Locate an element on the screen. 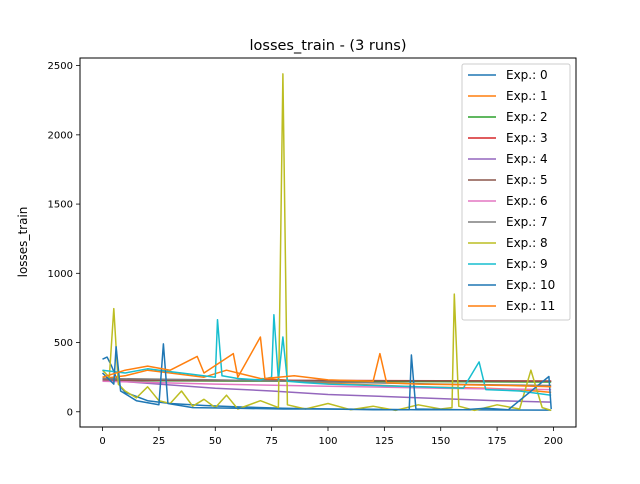 Image resolution: width=640 pixels, height=484 pixels. x-axis: 0 25 50 75 100 125 150 175 200 is located at coordinates (331, 437).